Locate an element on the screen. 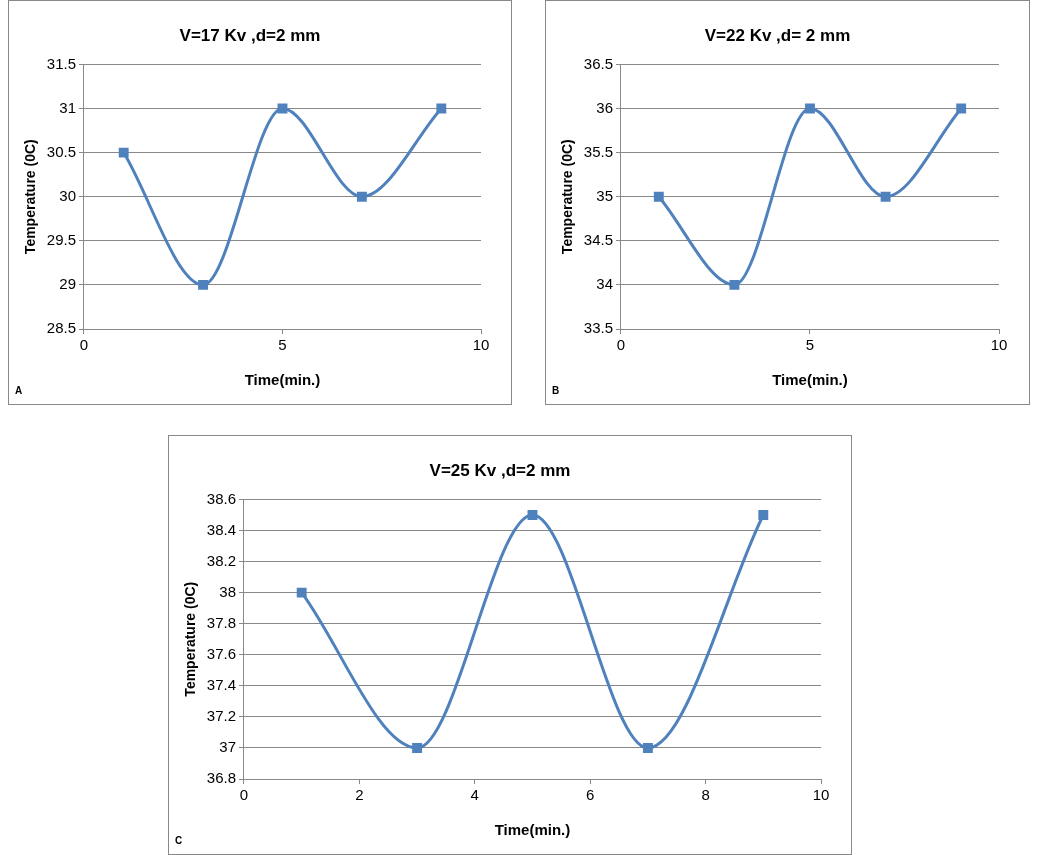  text: C is located at coordinates (179, 840).